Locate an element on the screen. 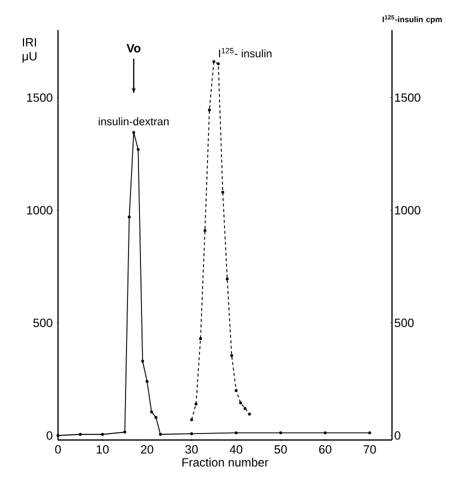  y-axis-title: IRI μU is located at coordinates (29, 50).